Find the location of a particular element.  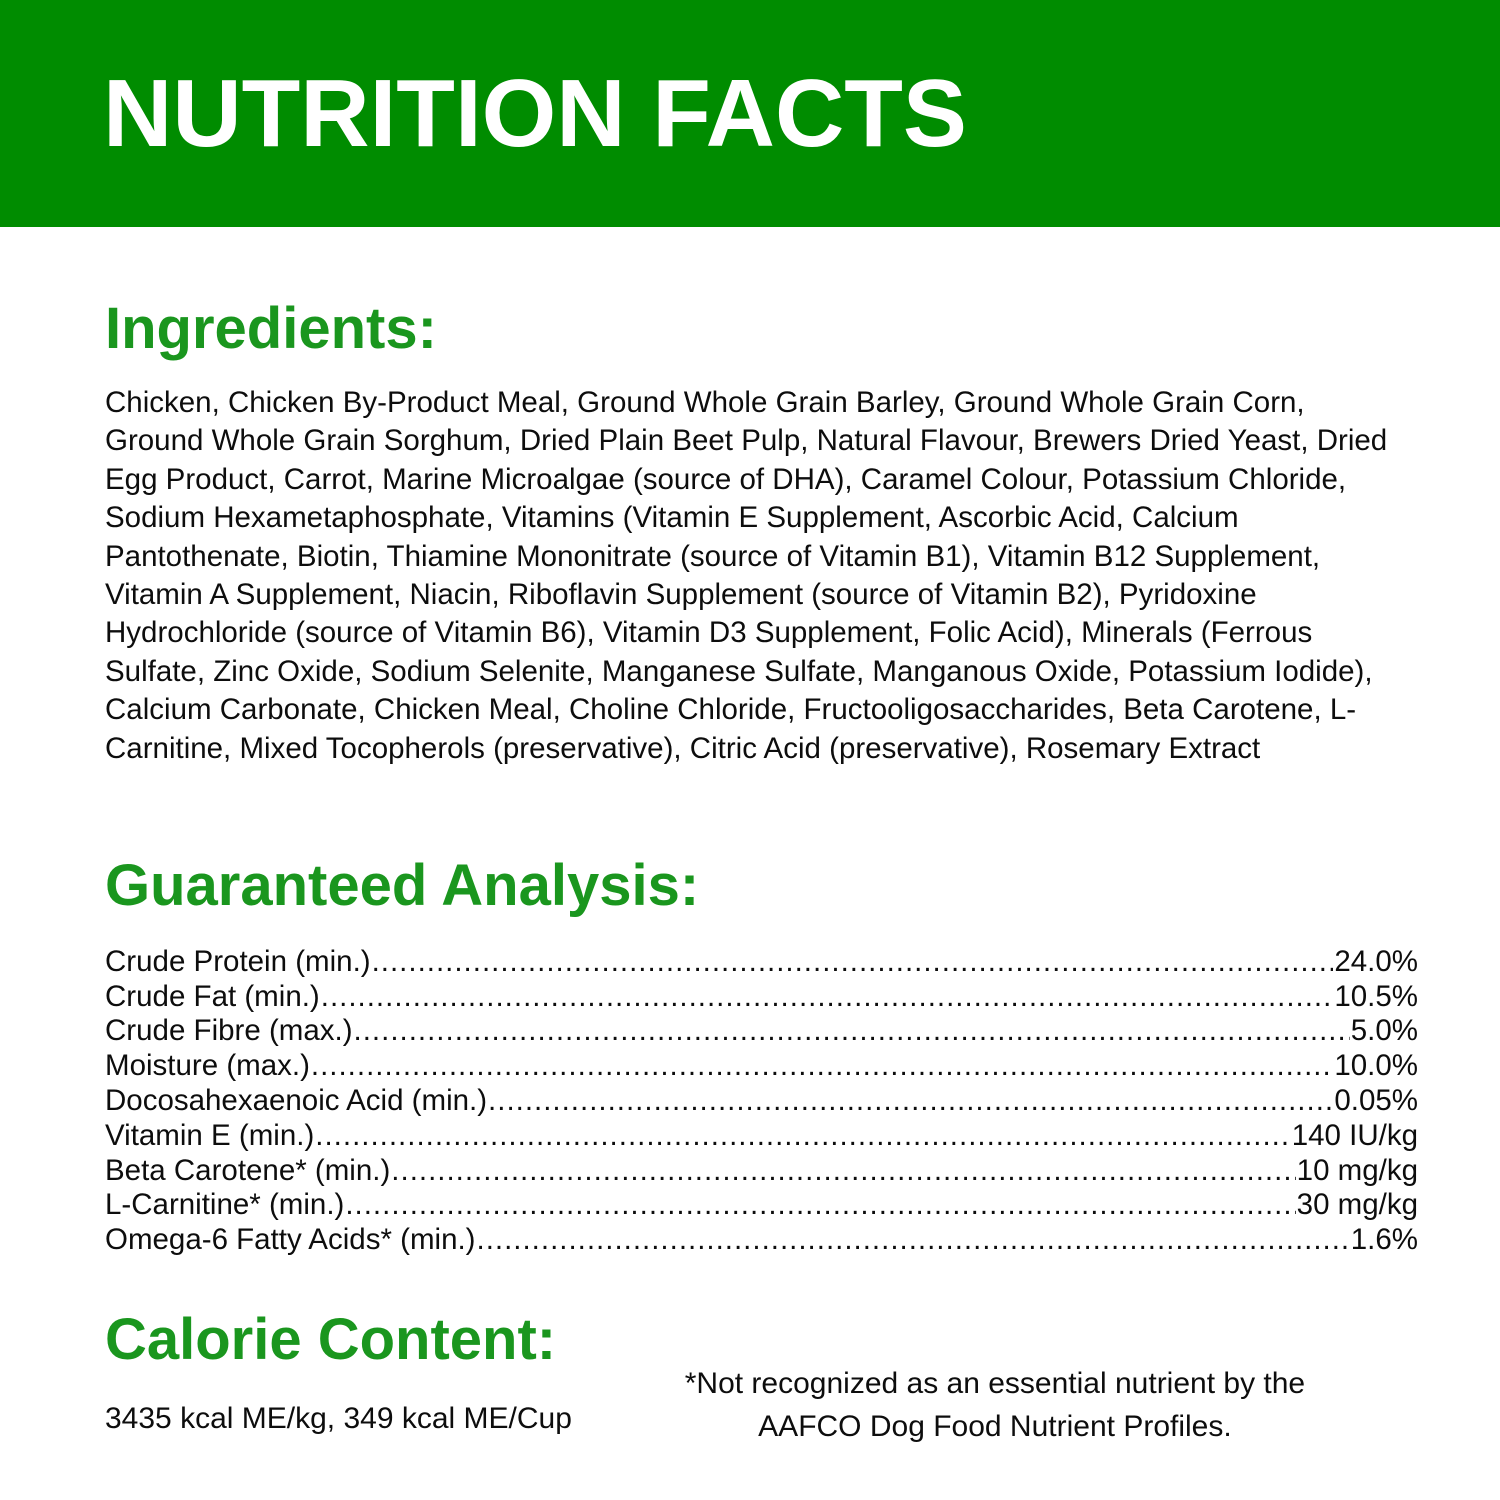

analysis-label: Beta Carotene* (min.) is located at coordinates (248, 1170).